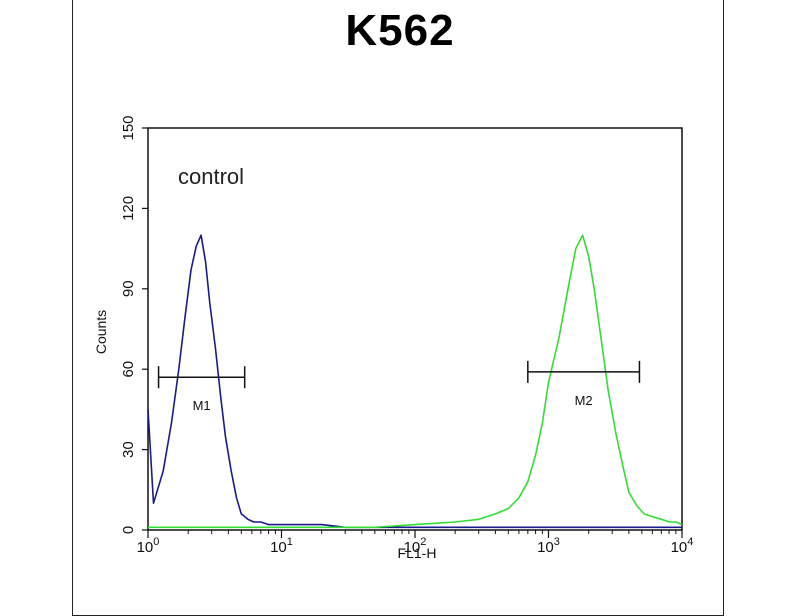 This screenshot has height=616, width=800. I want to click on control-annotation: control, so click(211, 176).